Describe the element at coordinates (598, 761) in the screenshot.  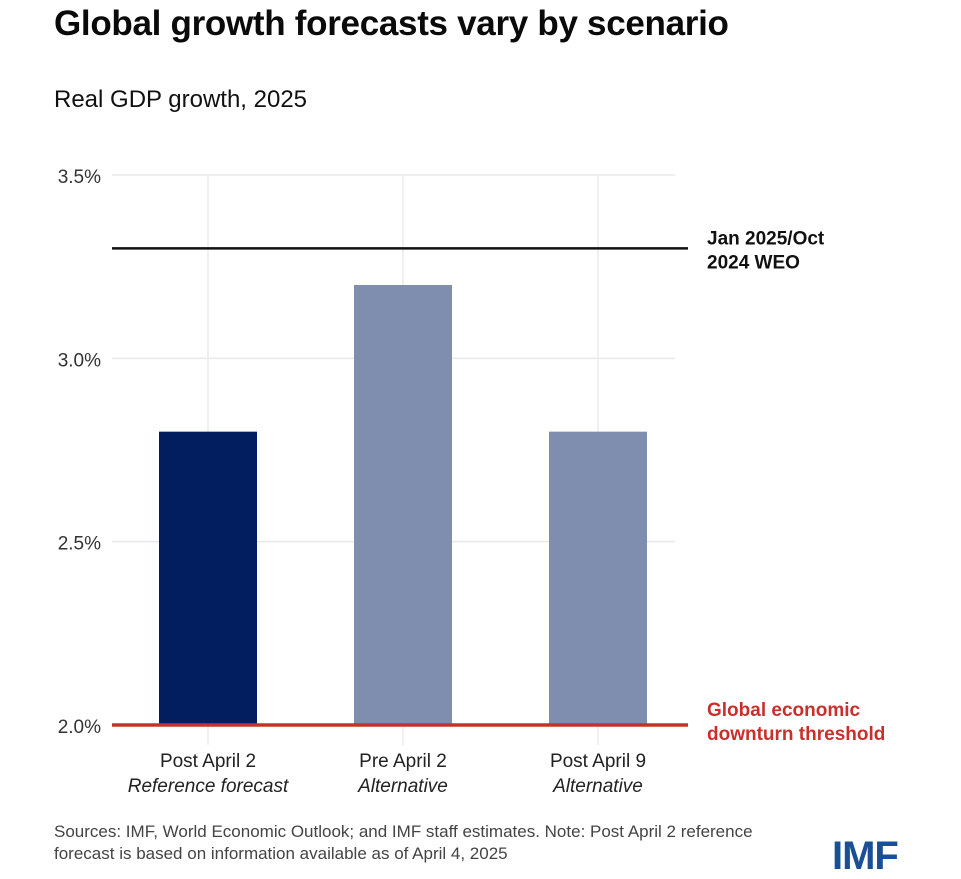
I see `x-category-label: Post April 9` at that location.